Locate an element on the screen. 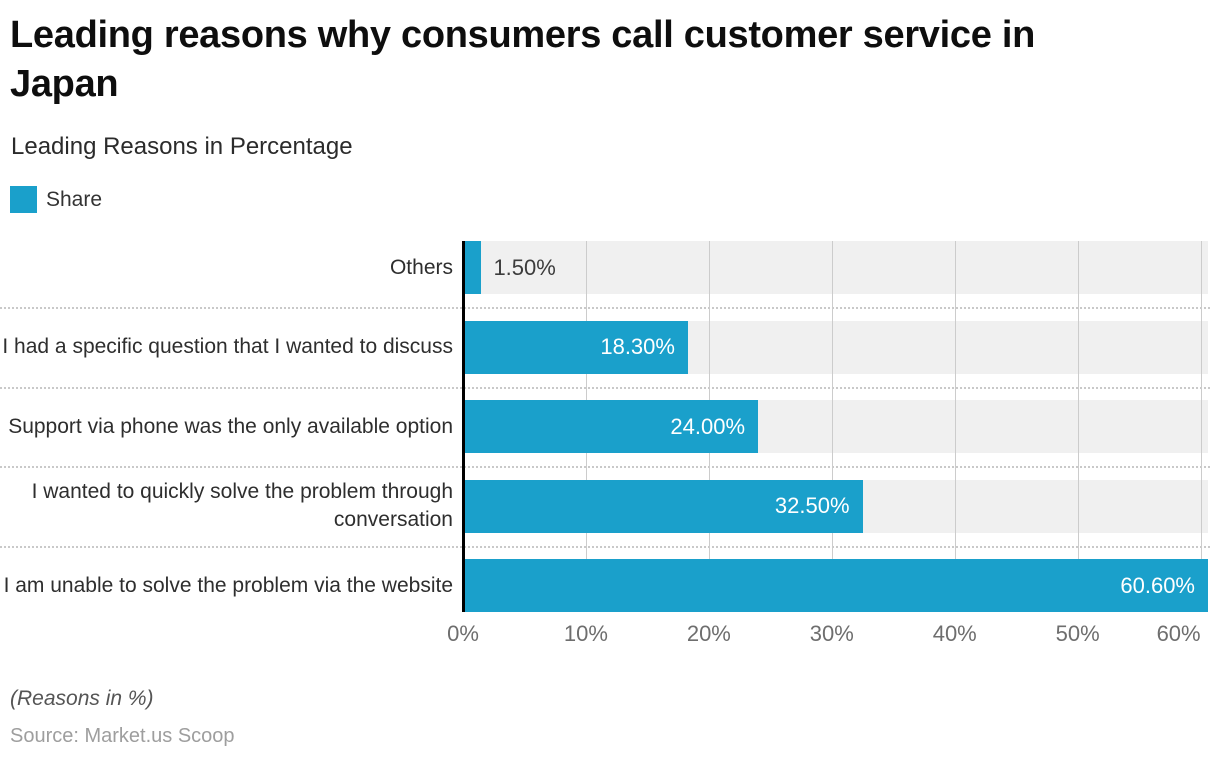  category-label: Others is located at coordinates (421, 267).